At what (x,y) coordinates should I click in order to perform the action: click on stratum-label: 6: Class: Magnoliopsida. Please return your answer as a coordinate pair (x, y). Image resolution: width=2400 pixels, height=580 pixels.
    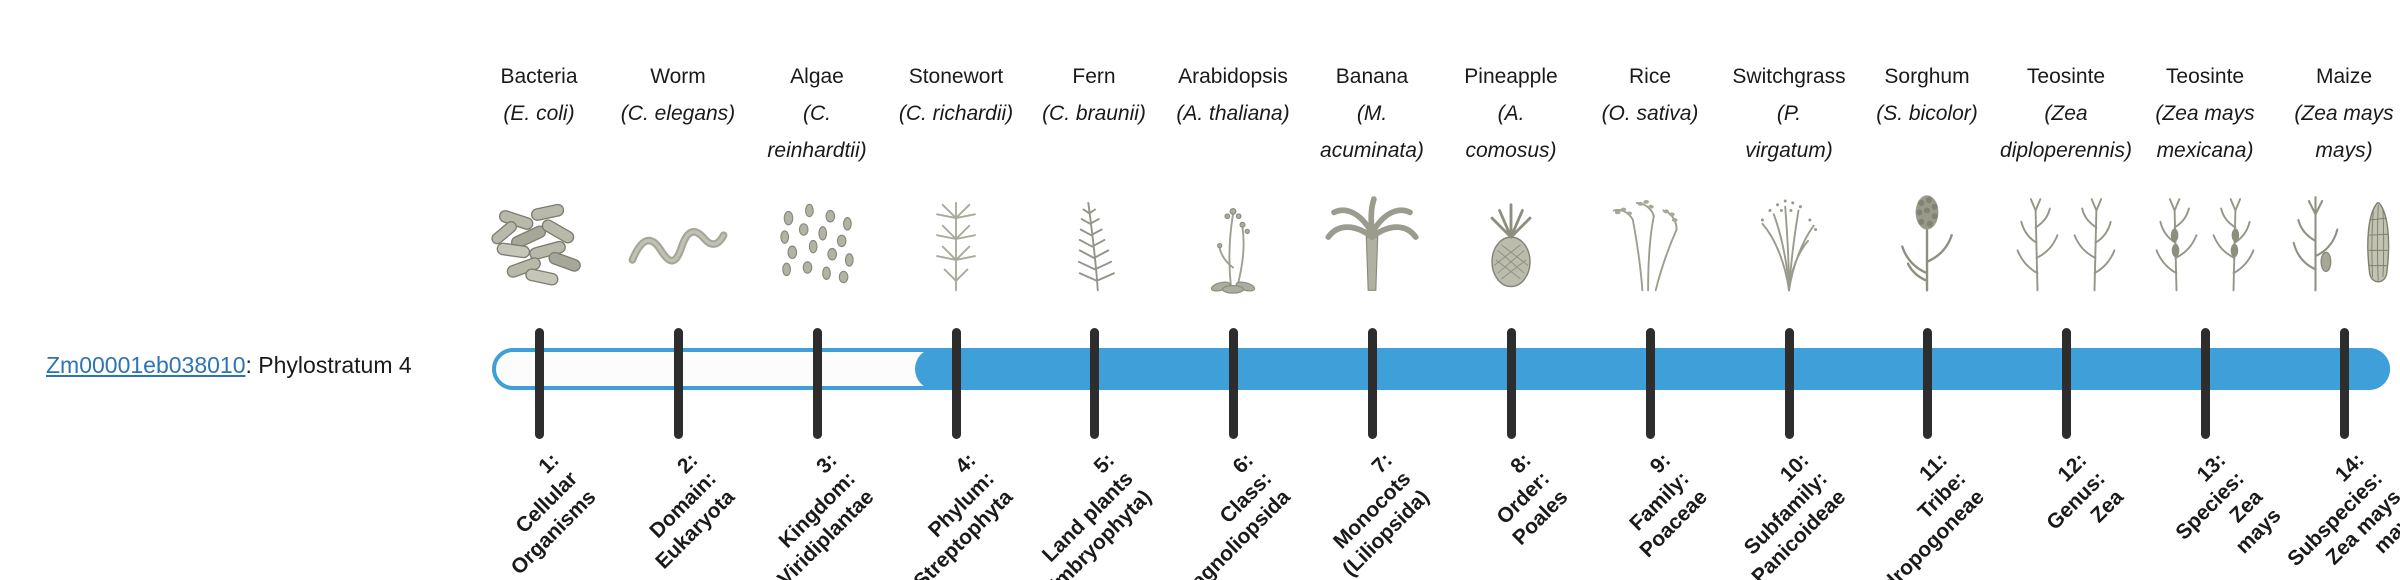
    Looking at the image, I should click on (1234, 514).